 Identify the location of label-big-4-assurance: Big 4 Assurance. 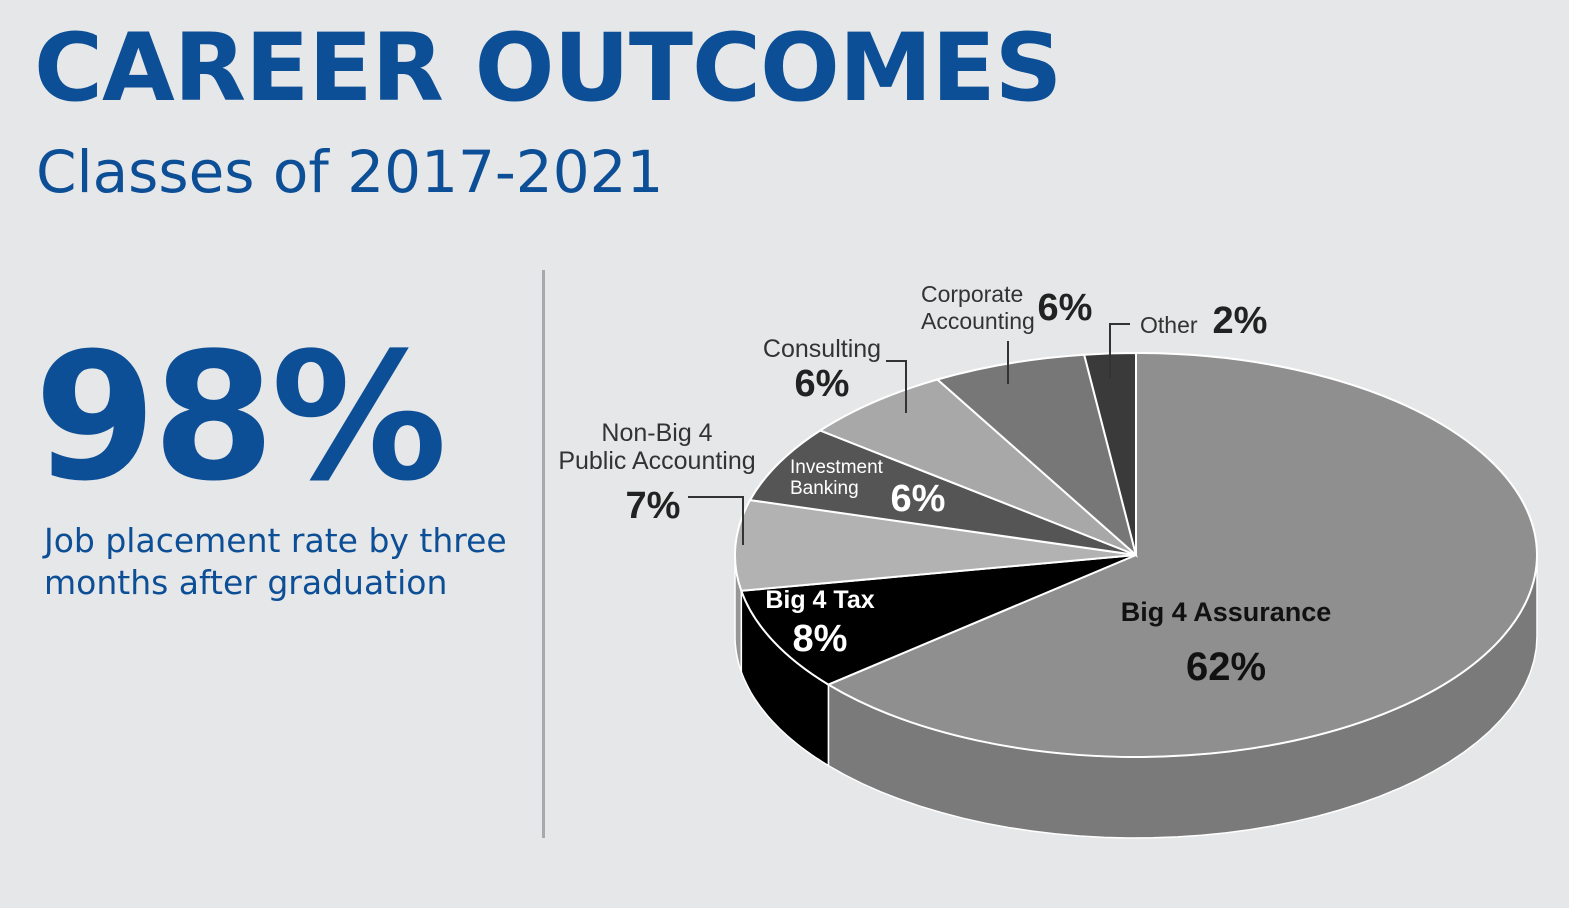
(1226, 612).